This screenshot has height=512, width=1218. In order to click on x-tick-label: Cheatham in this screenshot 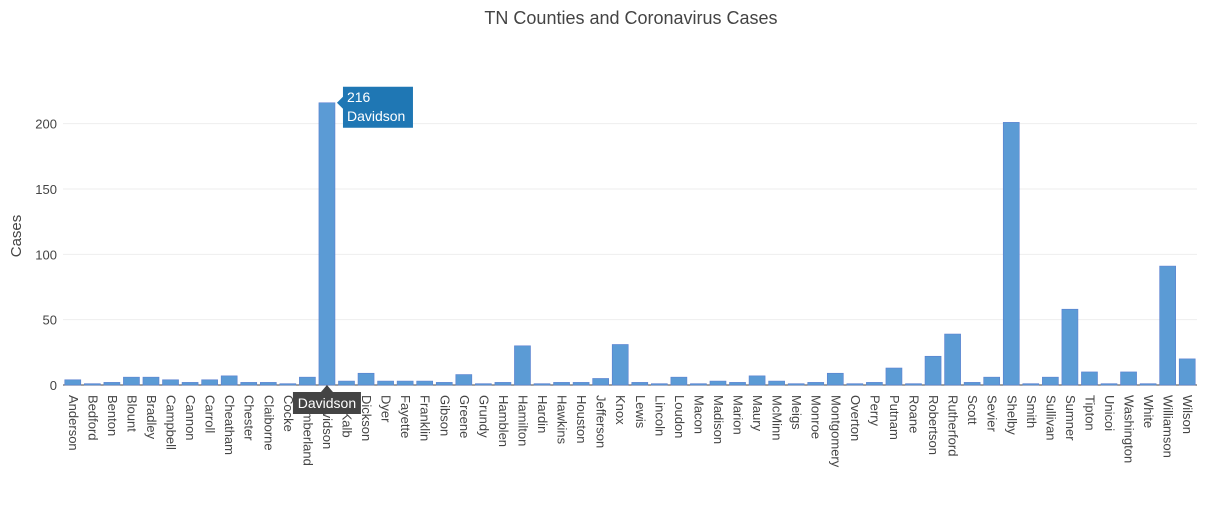, I will do `click(229, 425)`.